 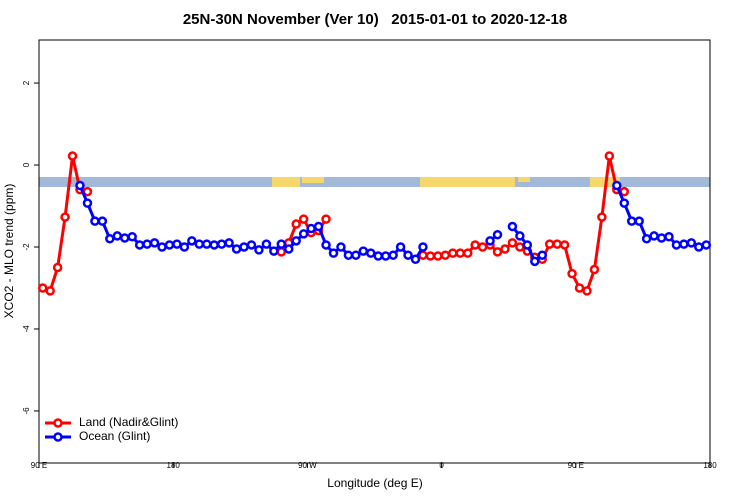 I want to click on ocean-strip, so click(x=374, y=182).